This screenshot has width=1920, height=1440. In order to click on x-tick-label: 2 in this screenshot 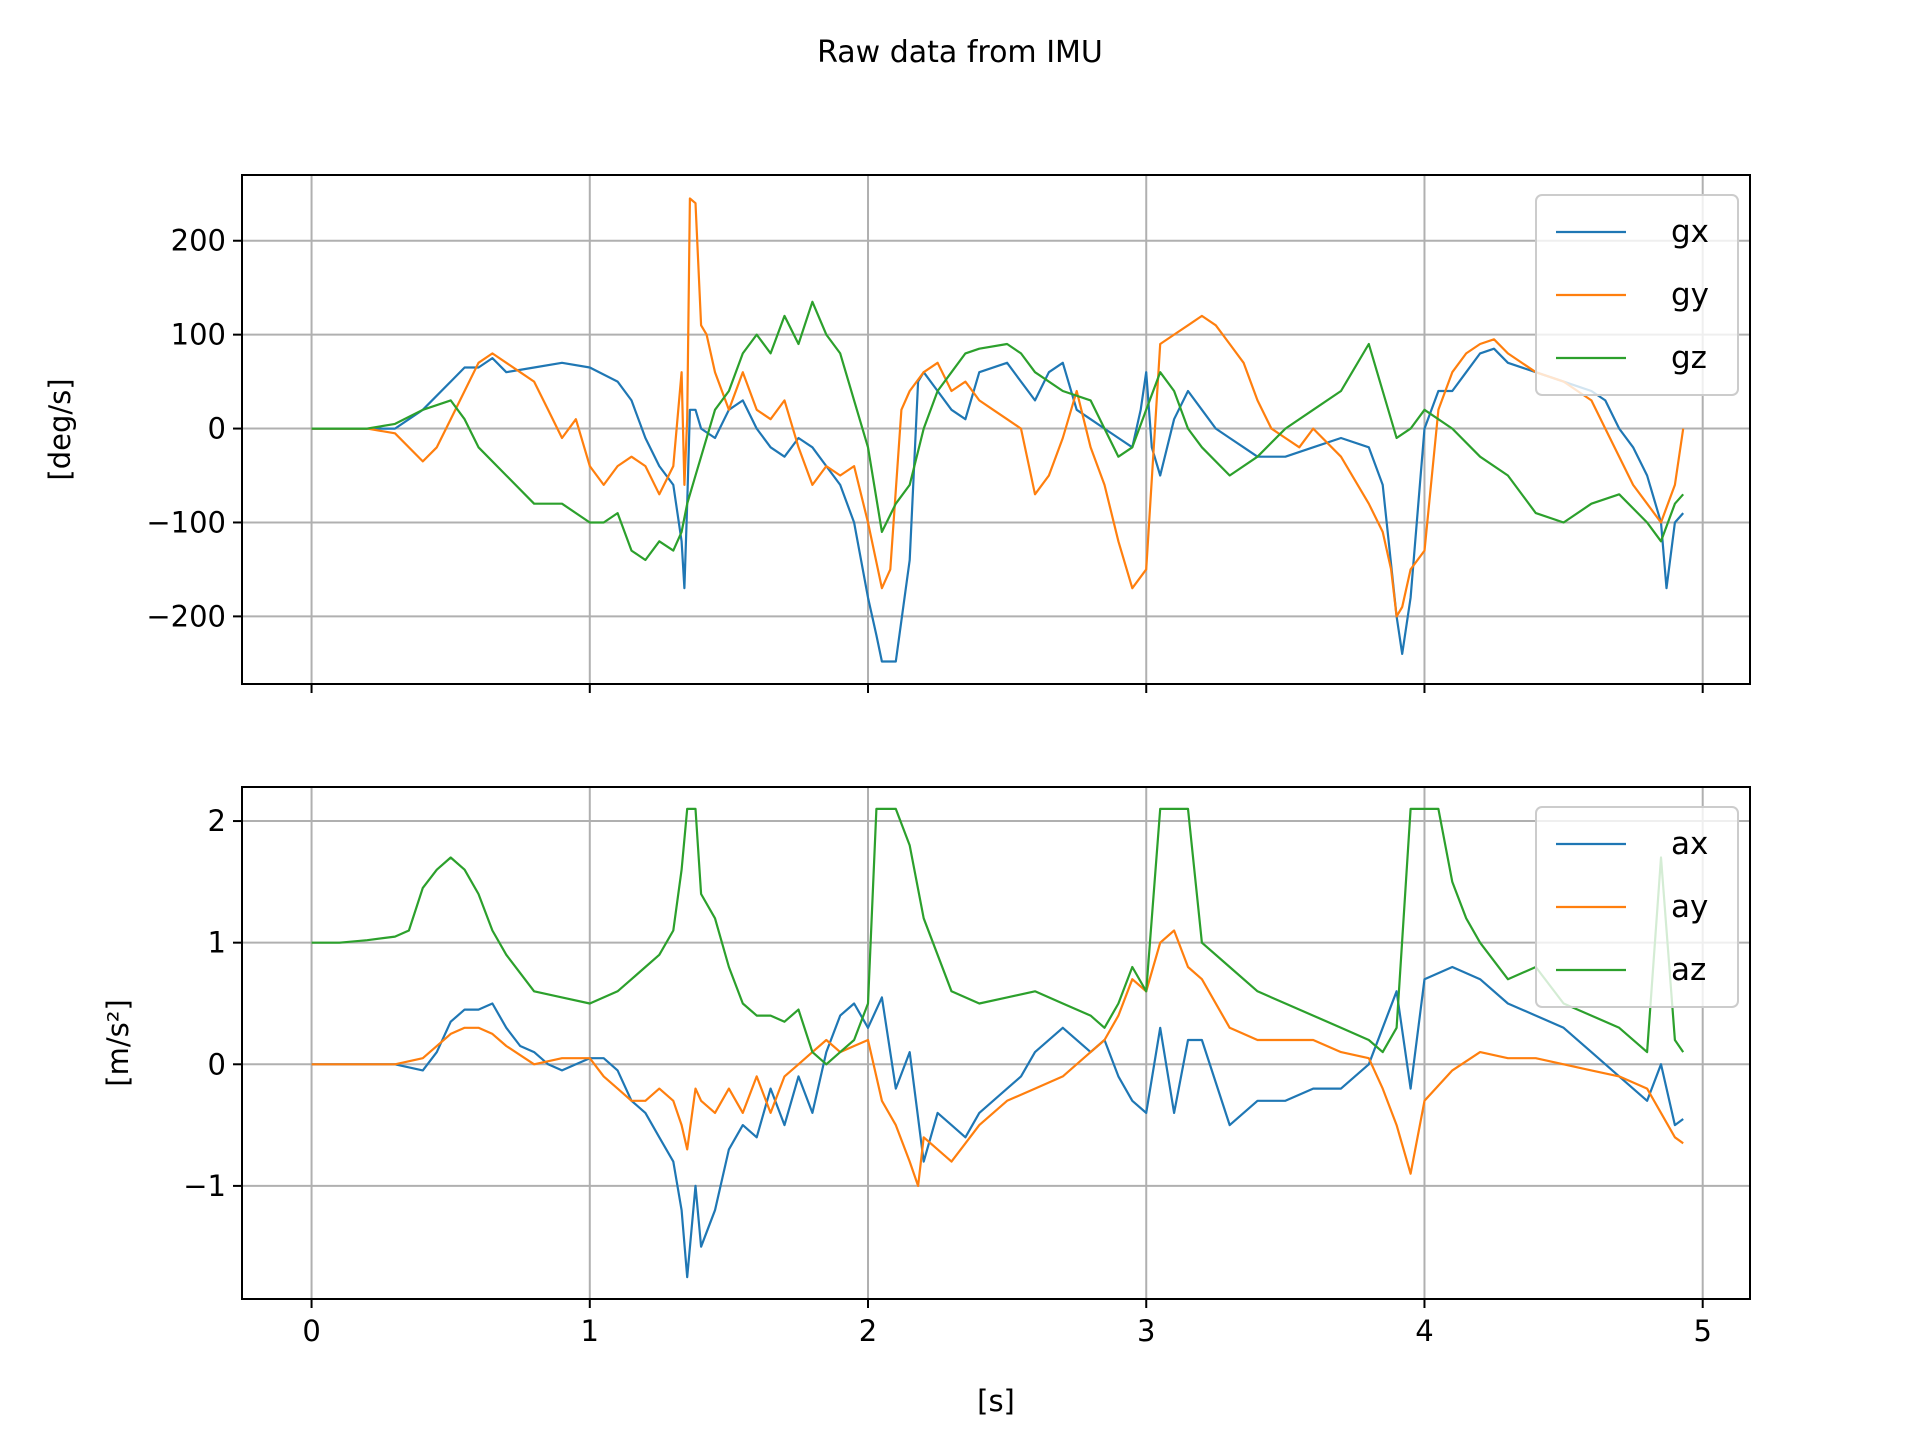, I will do `click(868, 1331)`.